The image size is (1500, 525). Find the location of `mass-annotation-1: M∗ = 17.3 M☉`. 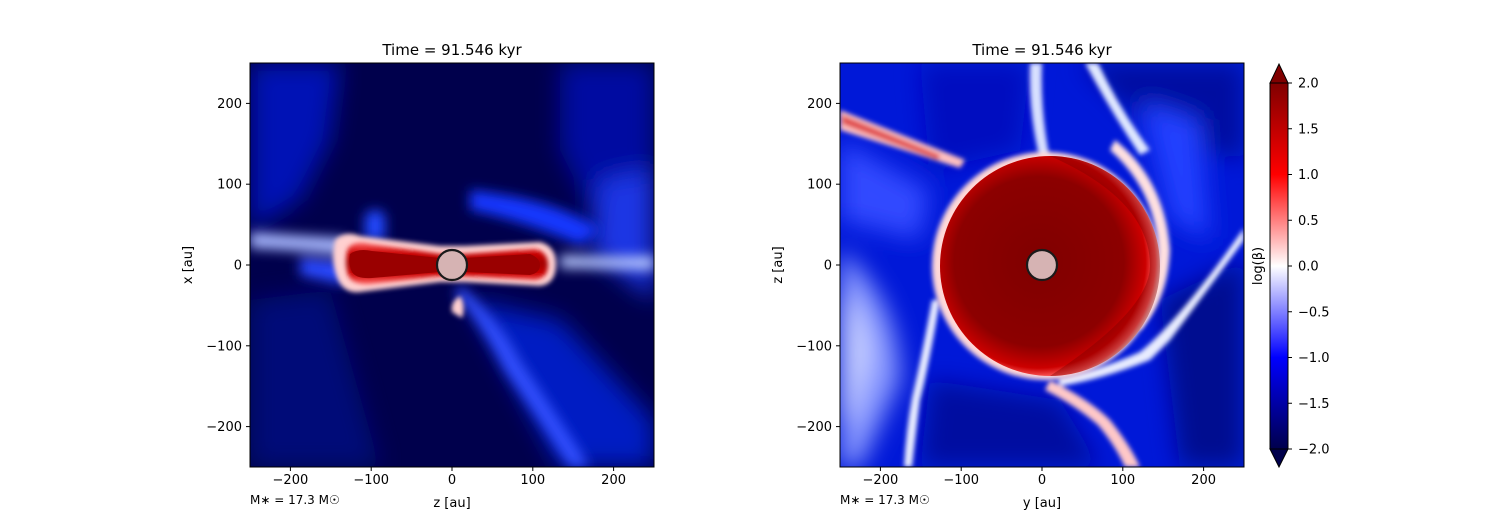

mass-annotation-1: M∗ = 17.3 M☉ is located at coordinates (295, 500).